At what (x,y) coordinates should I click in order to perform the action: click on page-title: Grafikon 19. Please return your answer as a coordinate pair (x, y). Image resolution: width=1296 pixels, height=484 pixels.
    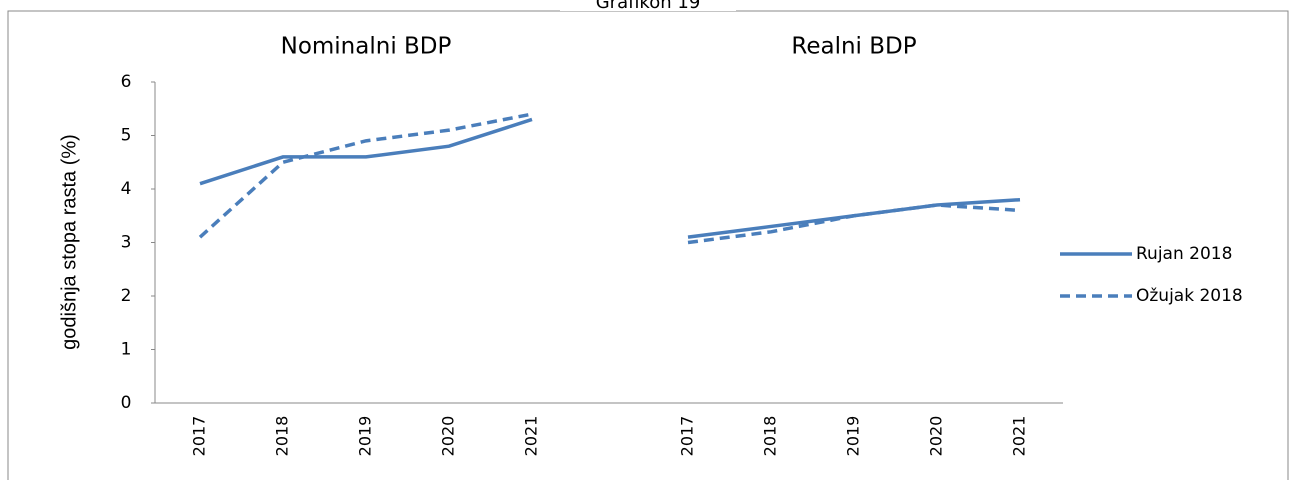
    Looking at the image, I should click on (648, 6).